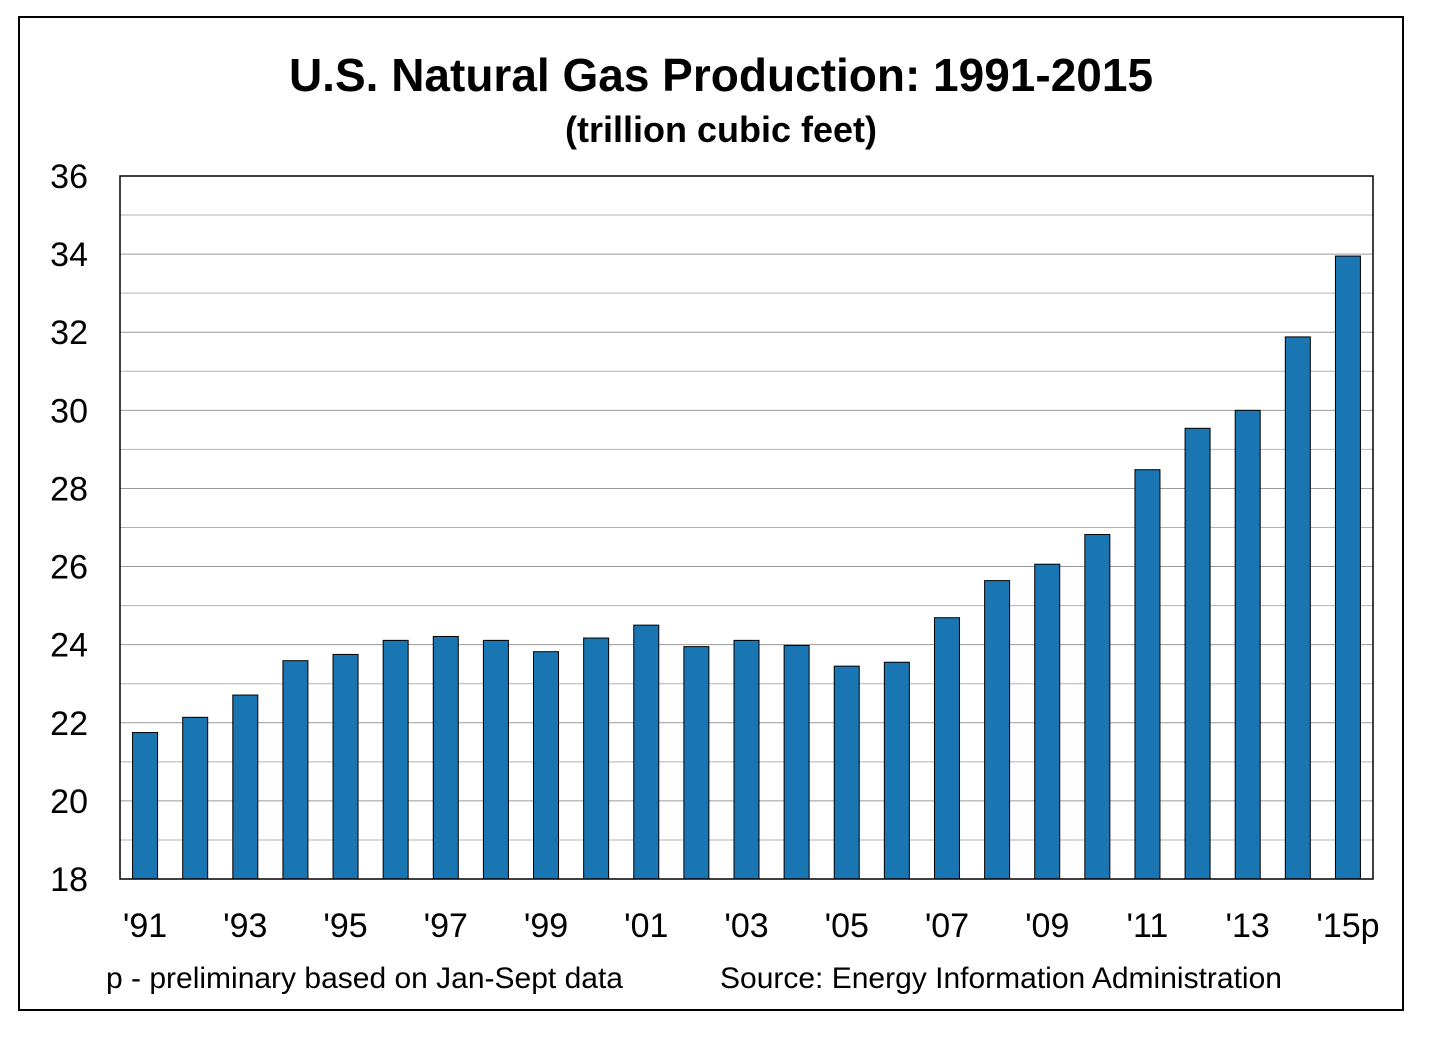  I want to click on x-tick-label: '05, so click(847, 926).